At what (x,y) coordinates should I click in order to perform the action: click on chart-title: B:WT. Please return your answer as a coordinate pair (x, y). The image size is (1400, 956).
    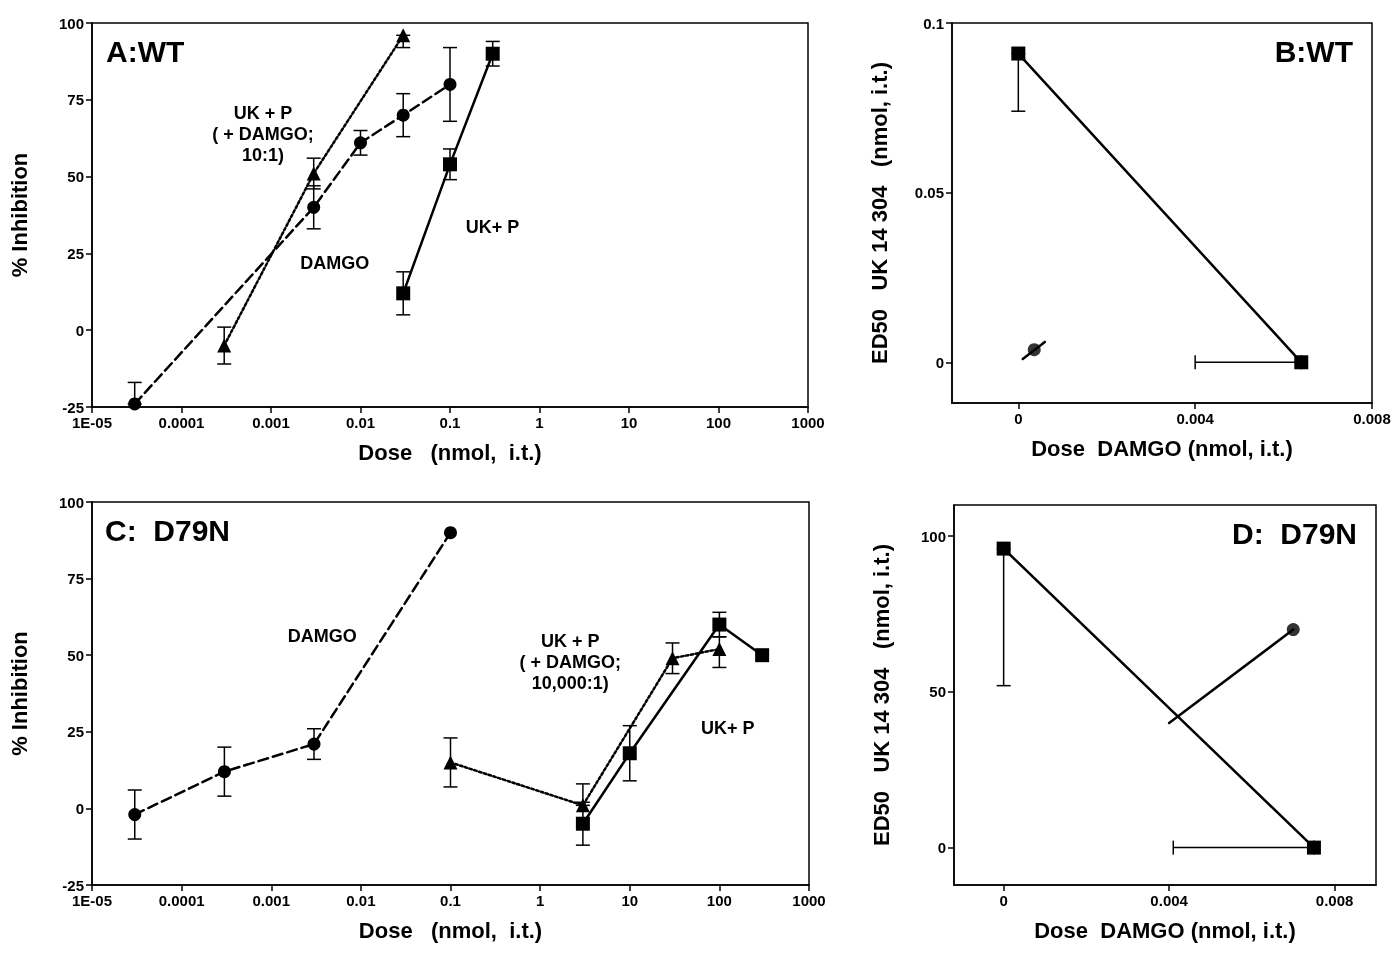
    Looking at the image, I should click on (1313, 51).